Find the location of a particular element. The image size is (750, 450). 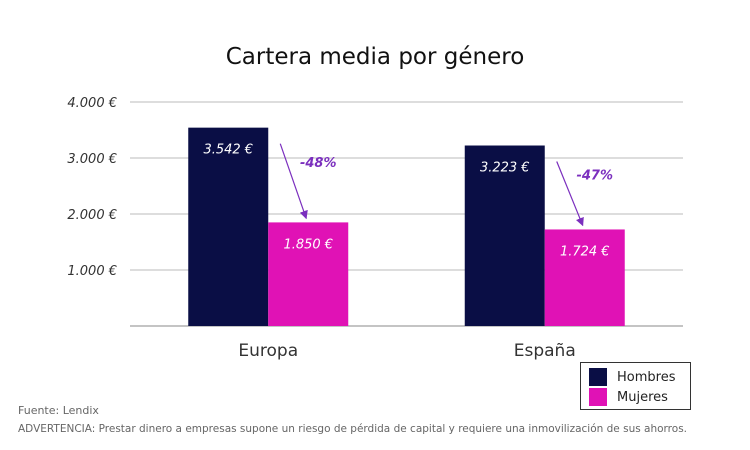

y-tick-label: 3.000 € is located at coordinates (92, 159).